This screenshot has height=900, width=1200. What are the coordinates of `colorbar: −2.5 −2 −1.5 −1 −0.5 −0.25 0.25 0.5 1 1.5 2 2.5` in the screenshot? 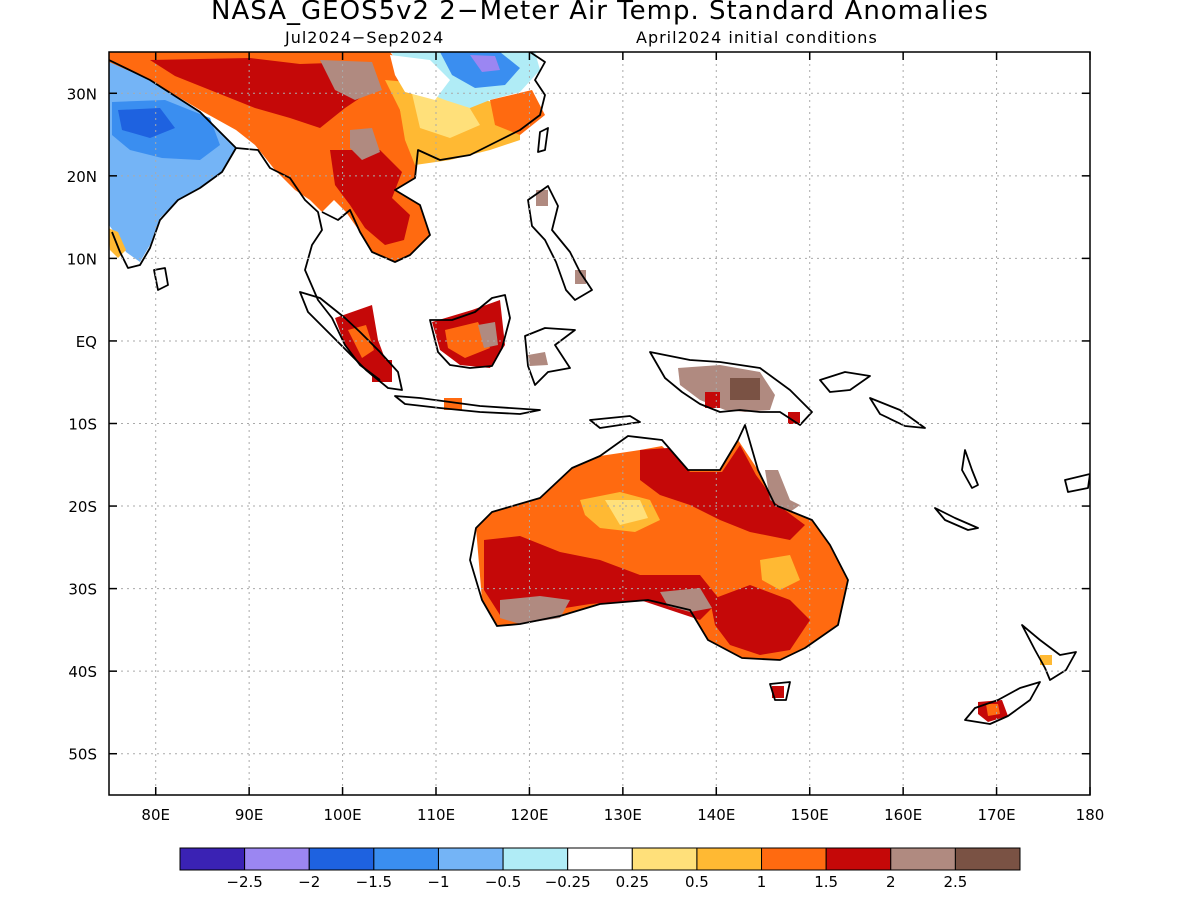 It's located at (600, 869).